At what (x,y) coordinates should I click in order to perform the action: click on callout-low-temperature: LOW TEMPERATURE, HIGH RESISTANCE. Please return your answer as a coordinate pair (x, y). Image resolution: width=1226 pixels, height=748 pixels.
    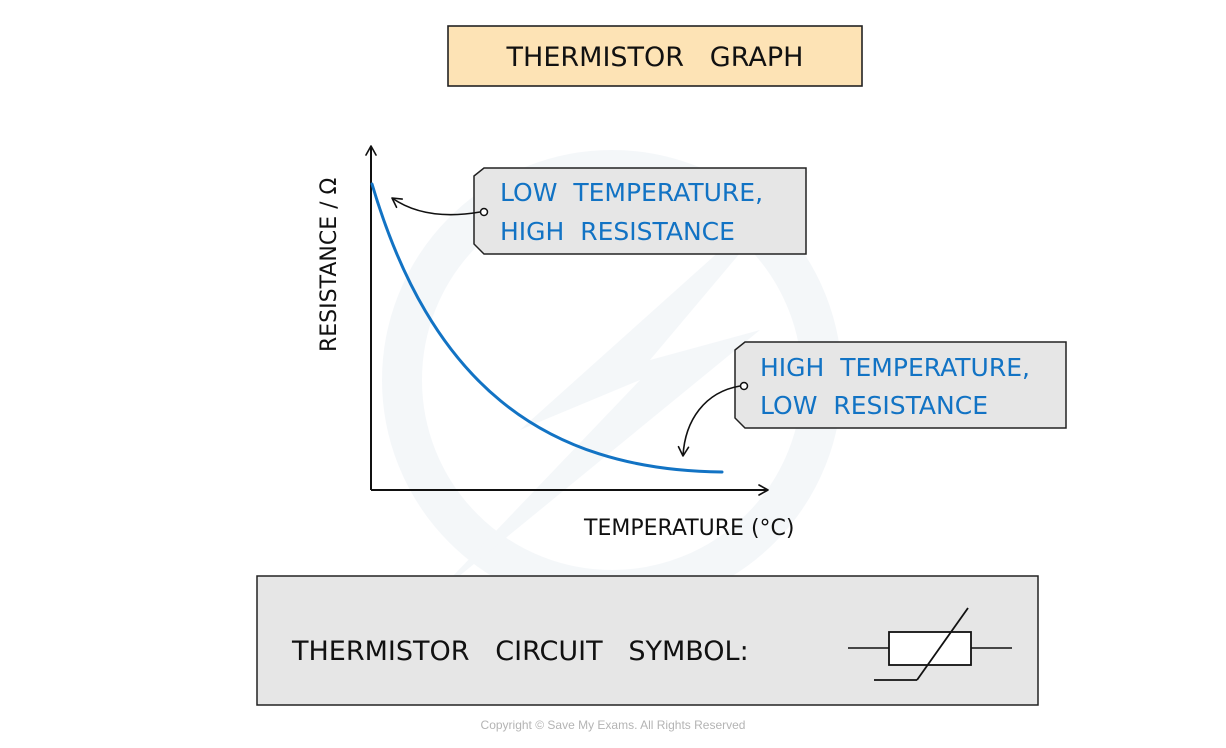
    Looking at the image, I should click on (640, 211).